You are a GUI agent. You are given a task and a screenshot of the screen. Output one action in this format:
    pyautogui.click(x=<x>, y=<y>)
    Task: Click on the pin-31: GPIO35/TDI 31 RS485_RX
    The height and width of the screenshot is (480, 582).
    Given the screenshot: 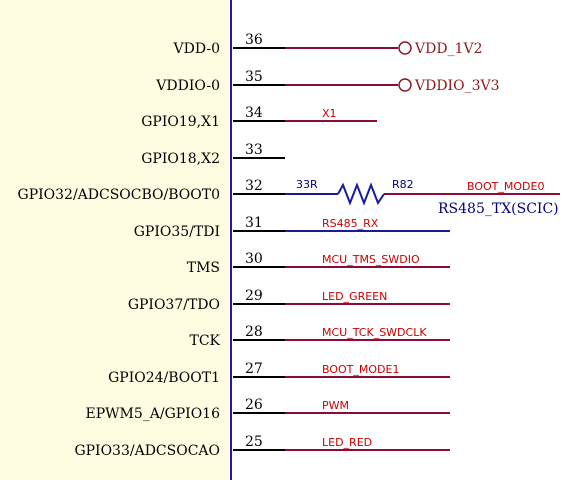 What is the action you would take?
    pyautogui.click(x=292, y=227)
    